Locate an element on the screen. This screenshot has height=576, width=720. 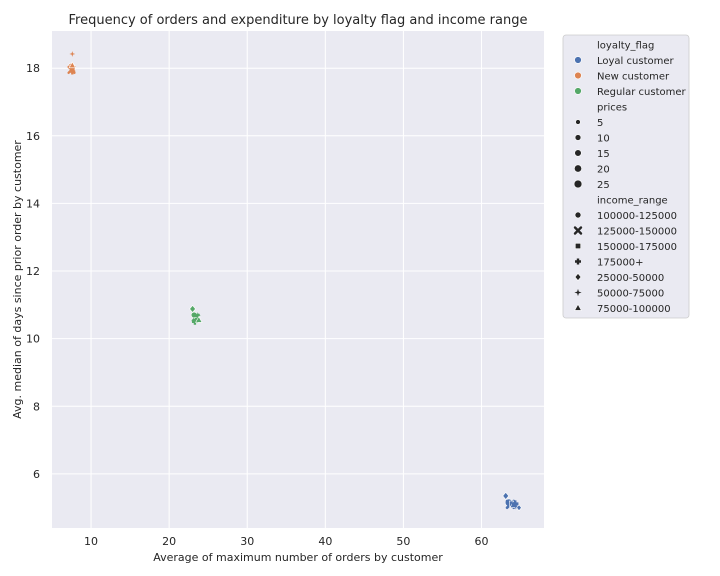
legend-label: New customer is located at coordinates (633, 77).